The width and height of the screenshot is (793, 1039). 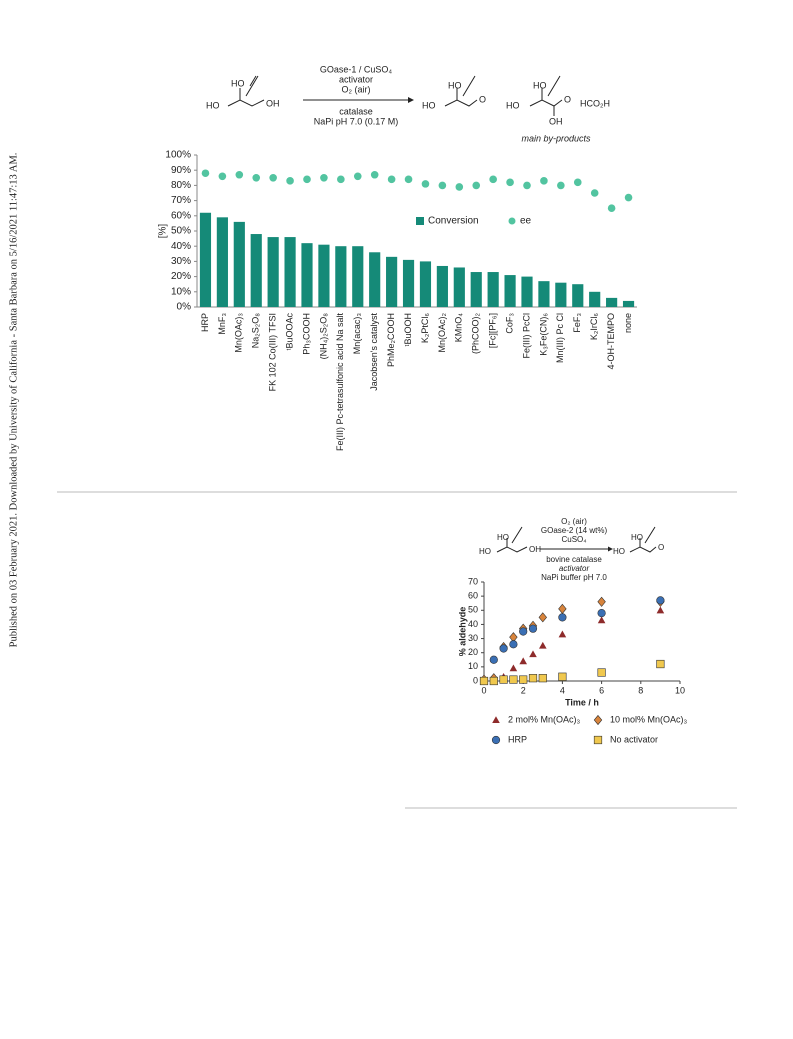 I want to click on x-tick-label: Mn(OAc)₂, so click(x=442, y=333).